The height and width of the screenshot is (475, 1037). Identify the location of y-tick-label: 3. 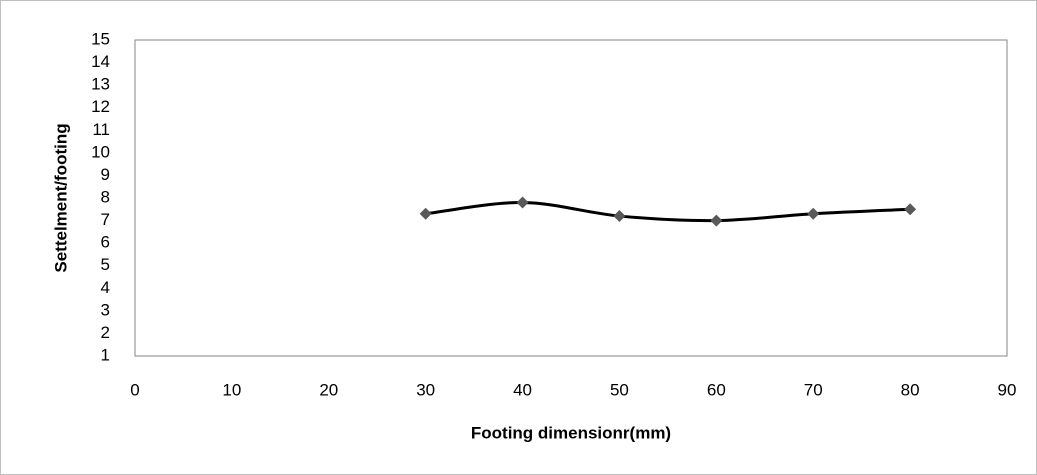
(105, 309).